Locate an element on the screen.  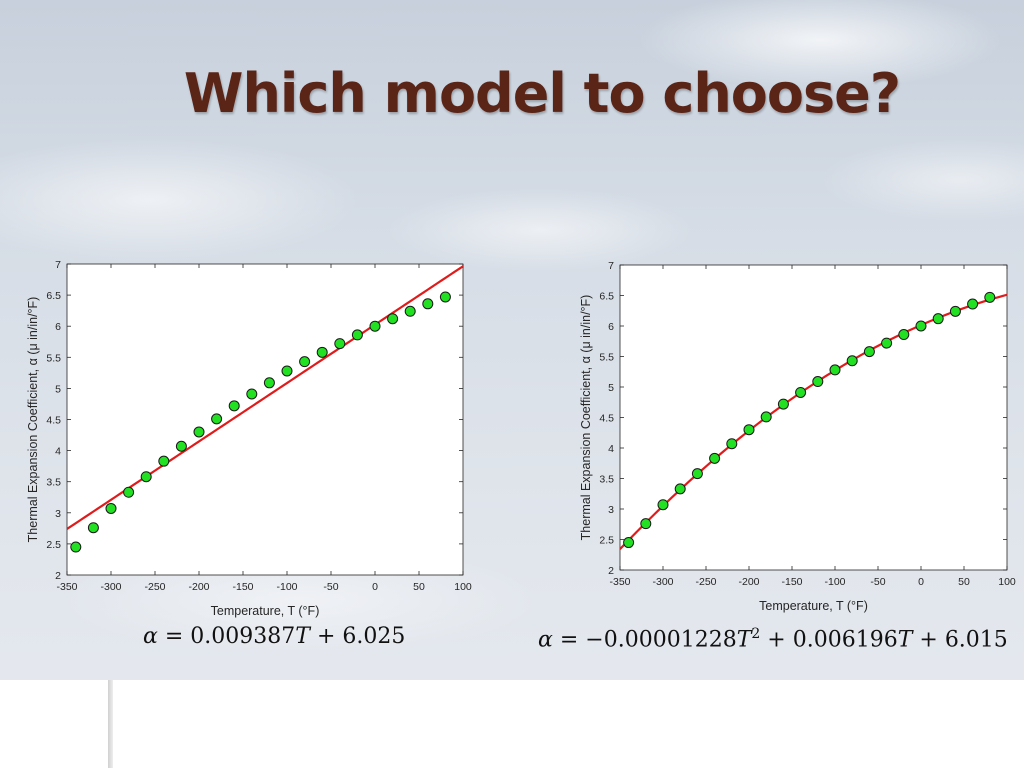
eq-constant: 6.025 is located at coordinates (374, 636).